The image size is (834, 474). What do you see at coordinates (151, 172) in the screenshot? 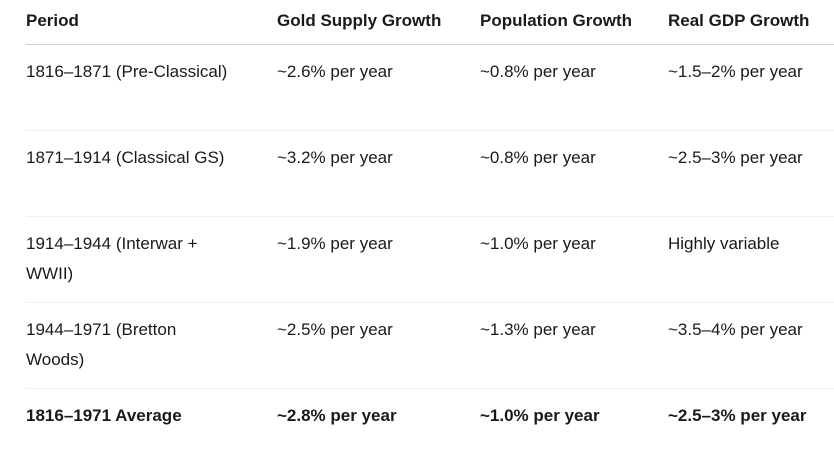
I see `cell-period: 1871–1914 (Classical GS)` at bounding box center [151, 172].